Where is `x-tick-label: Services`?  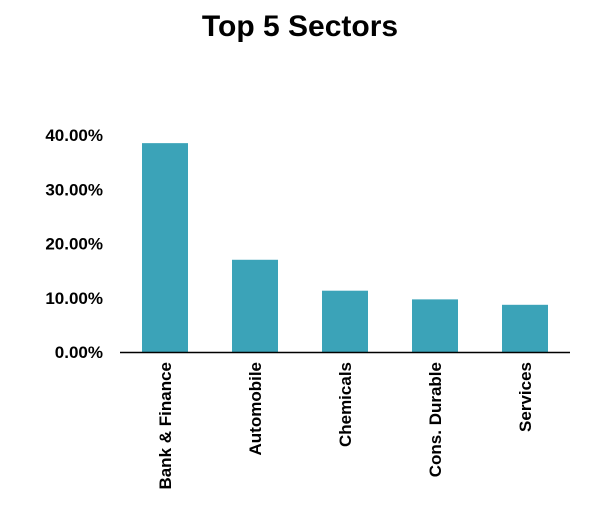
x-tick-label: Services is located at coordinates (525, 397).